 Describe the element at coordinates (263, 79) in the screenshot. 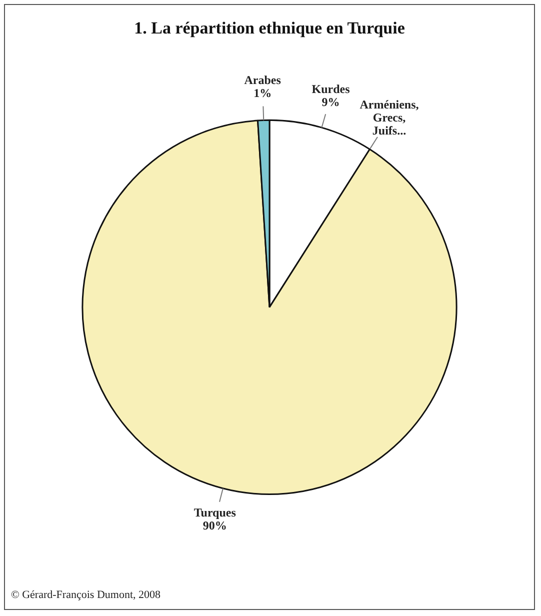

I see `slice-label: Arabes` at that location.